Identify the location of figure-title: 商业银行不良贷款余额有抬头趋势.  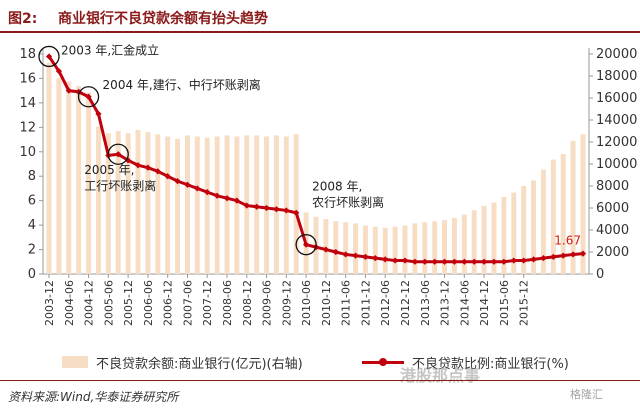
(163, 19).